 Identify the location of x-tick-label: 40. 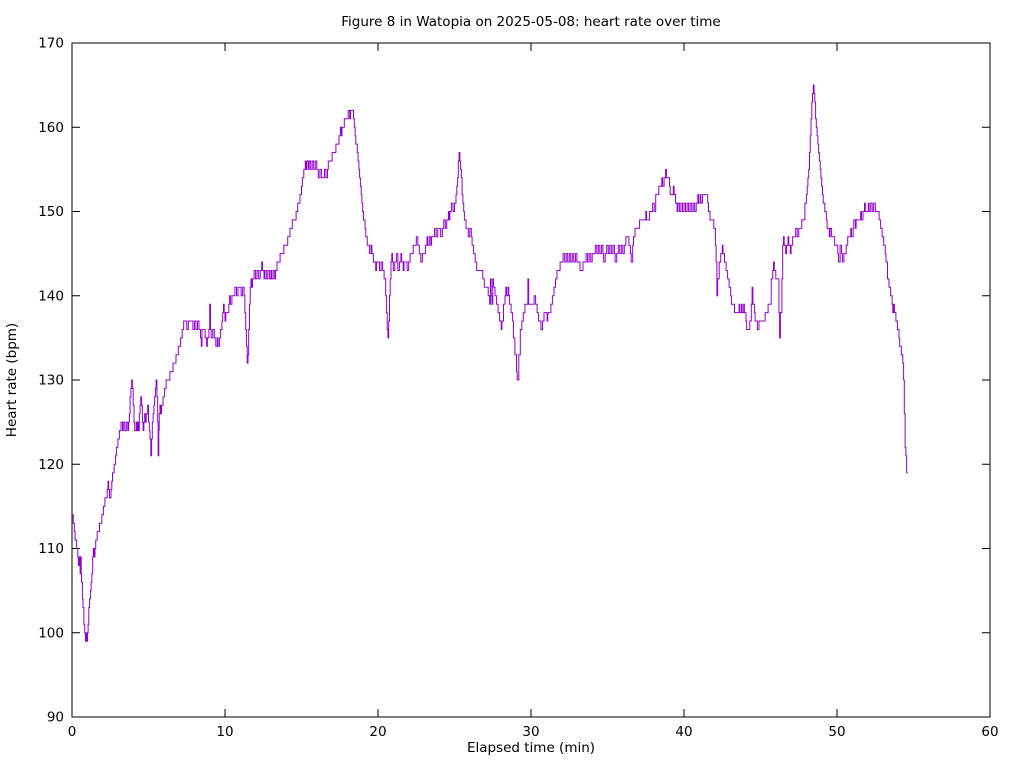
(683, 732).